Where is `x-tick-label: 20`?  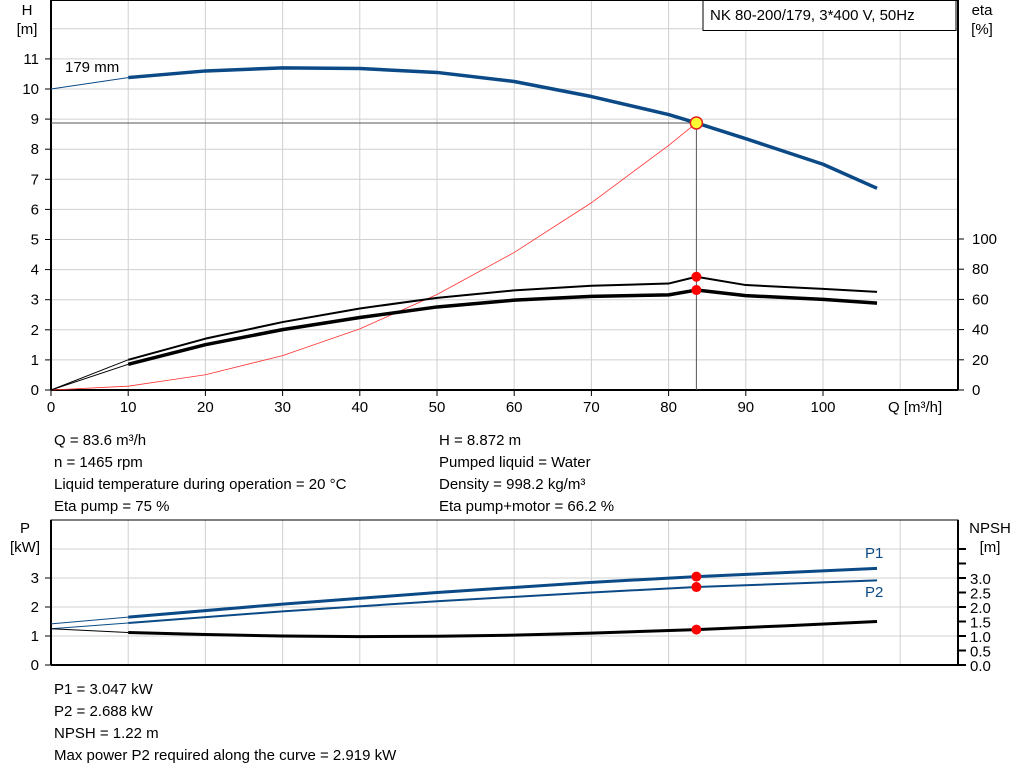 x-tick-label: 20 is located at coordinates (205, 407).